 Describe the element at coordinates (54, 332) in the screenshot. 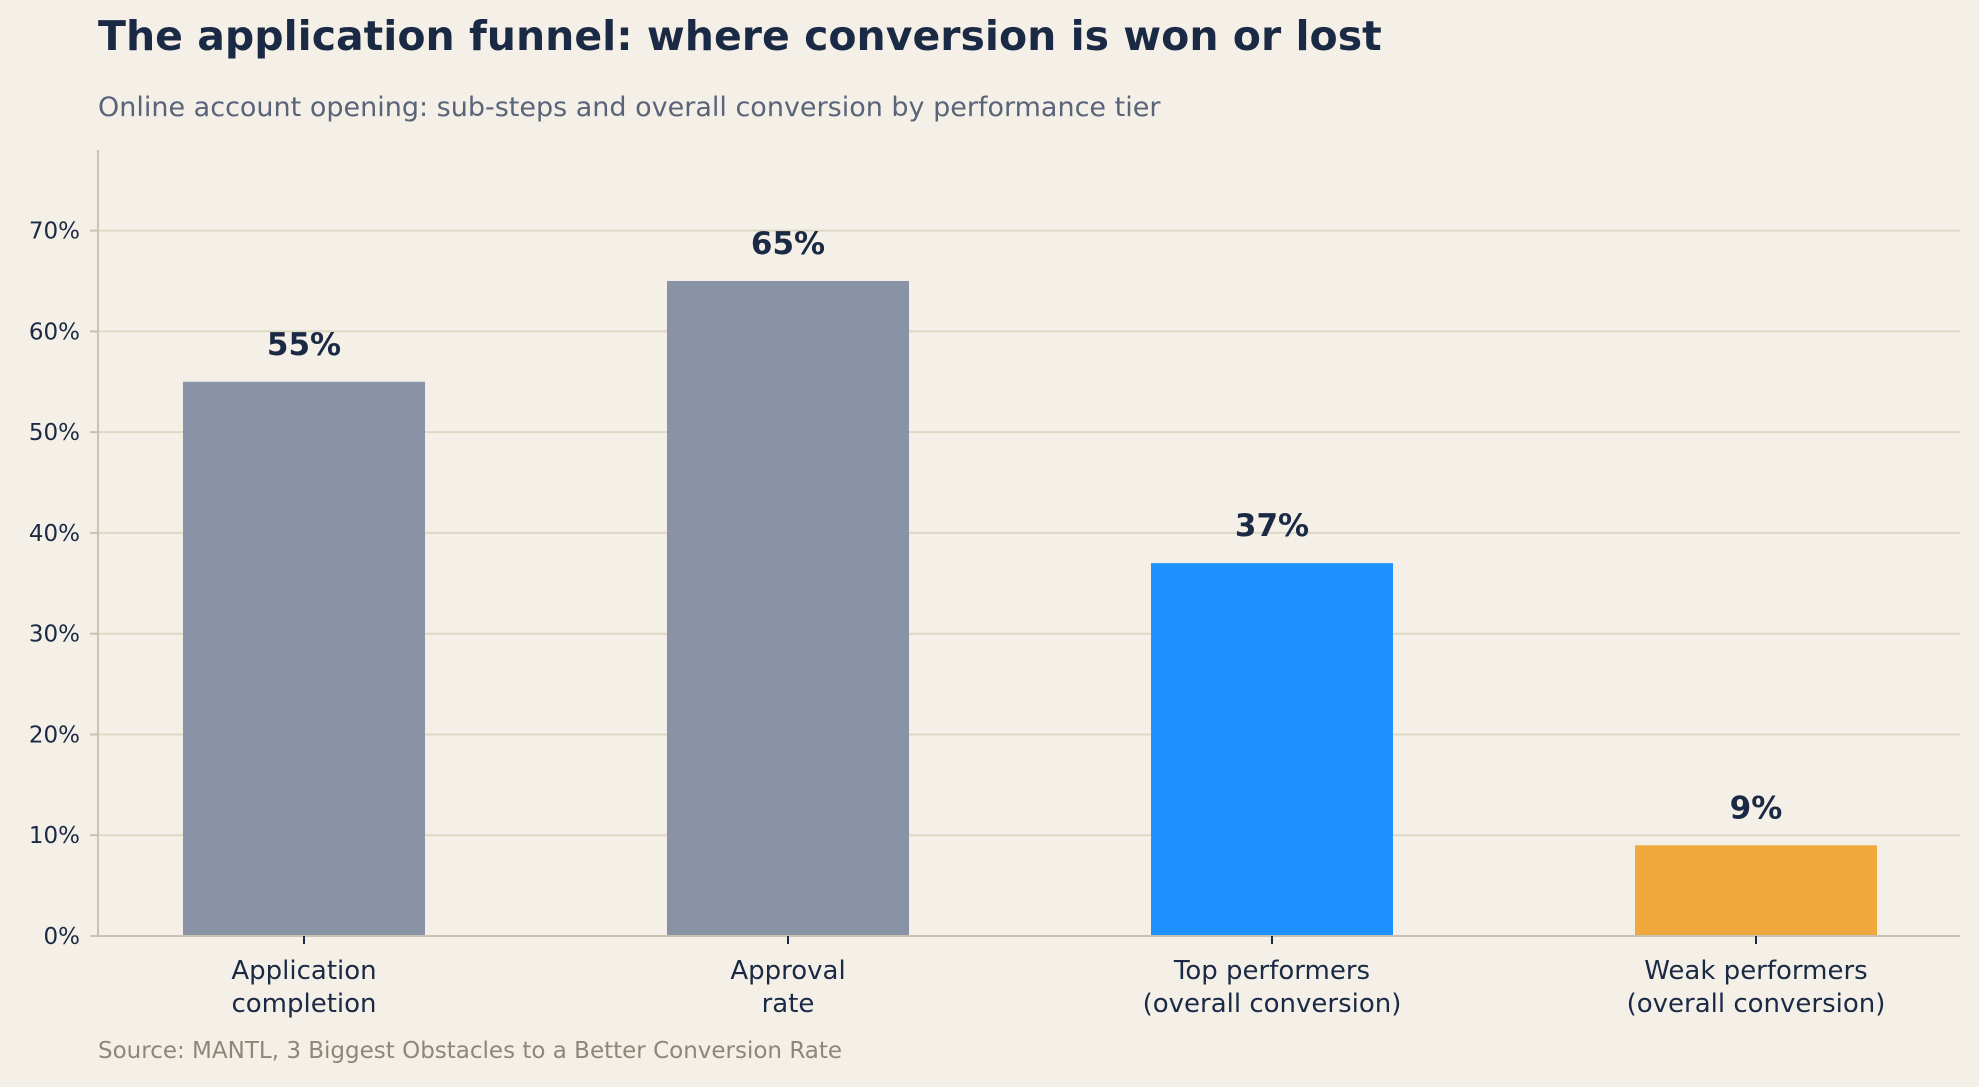

I see `y-tick-label: 60%` at that location.